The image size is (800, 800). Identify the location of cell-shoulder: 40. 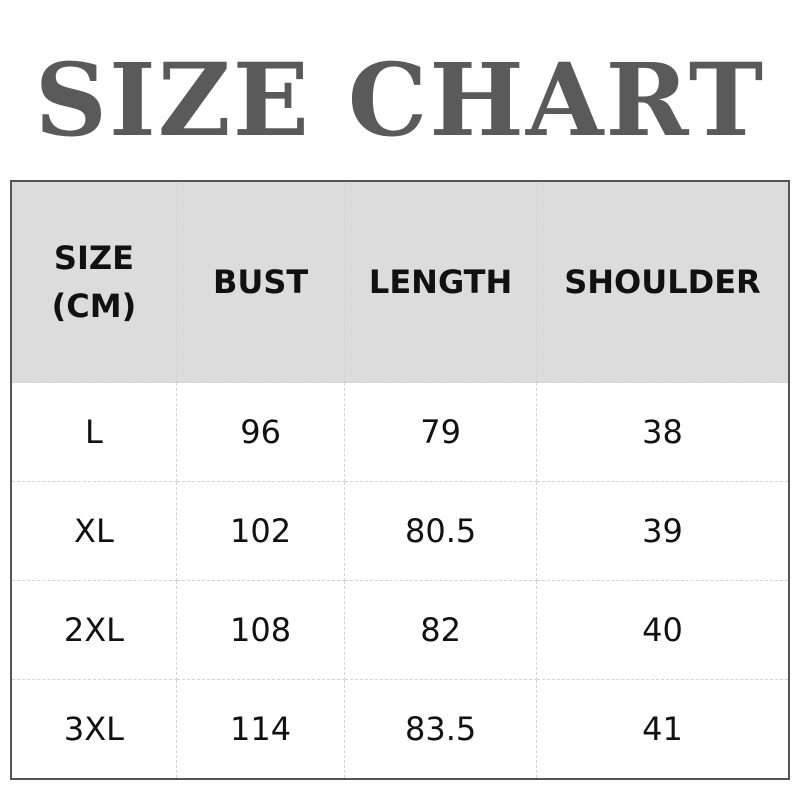
(662, 630).